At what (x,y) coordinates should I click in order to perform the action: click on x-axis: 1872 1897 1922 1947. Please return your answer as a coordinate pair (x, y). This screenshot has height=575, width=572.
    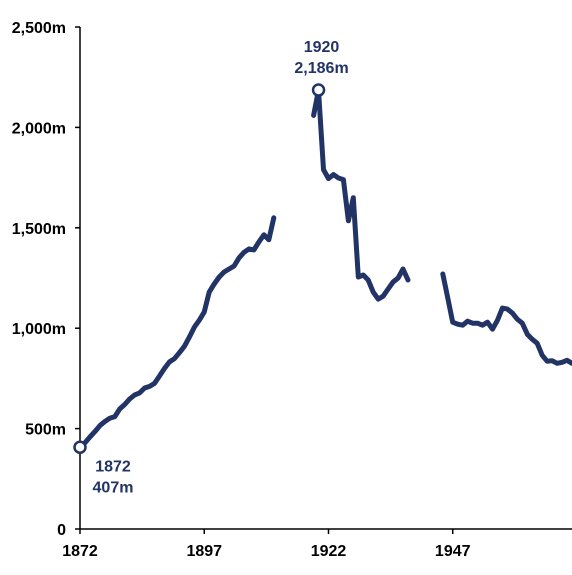
    Looking at the image, I should click on (317, 544).